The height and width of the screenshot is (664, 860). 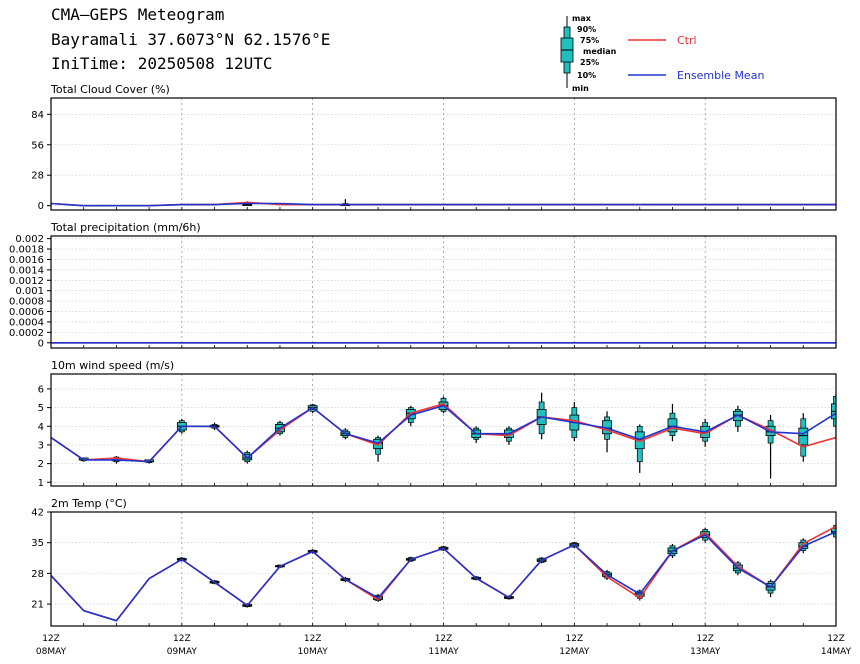 I want to click on x-tick-label-date: 11MAY, so click(x=443, y=652).